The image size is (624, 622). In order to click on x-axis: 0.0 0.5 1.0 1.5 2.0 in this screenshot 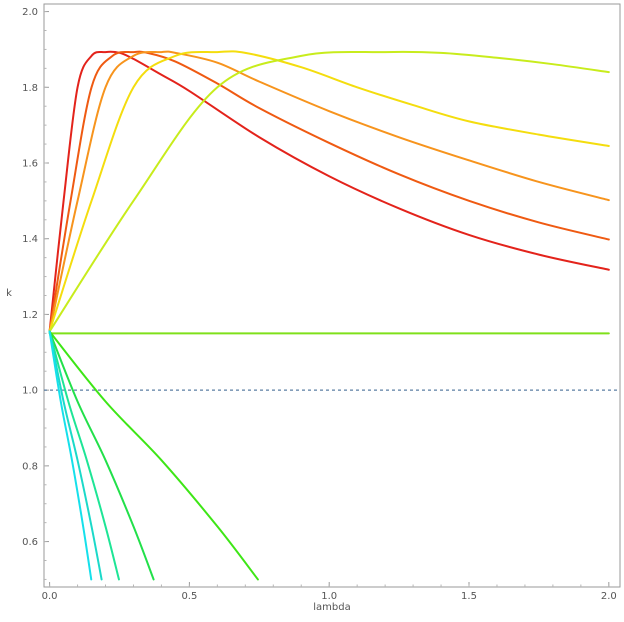, I will do `click(329, 592)`.